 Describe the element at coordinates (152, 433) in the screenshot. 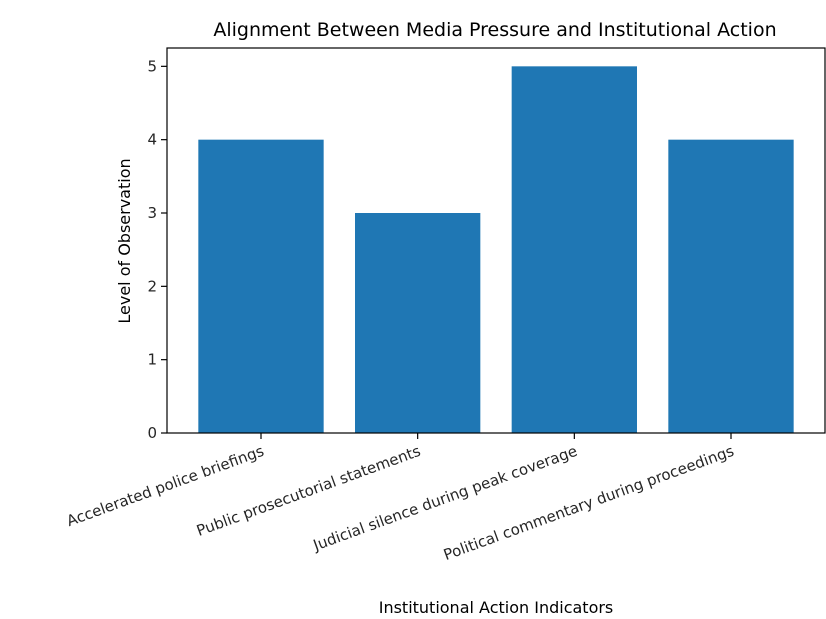

I see `y-tick-label: 0` at that location.